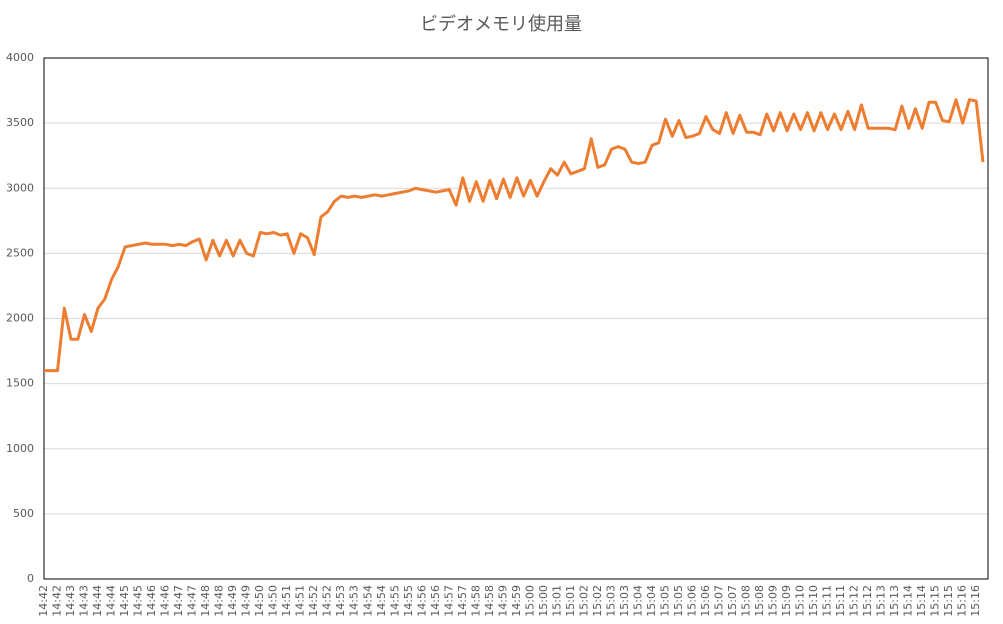 The width and height of the screenshot is (1003, 624). Describe the element at coordinates (20, 122) in the screenshot. I see `y-tick-label: 3500` at that location.